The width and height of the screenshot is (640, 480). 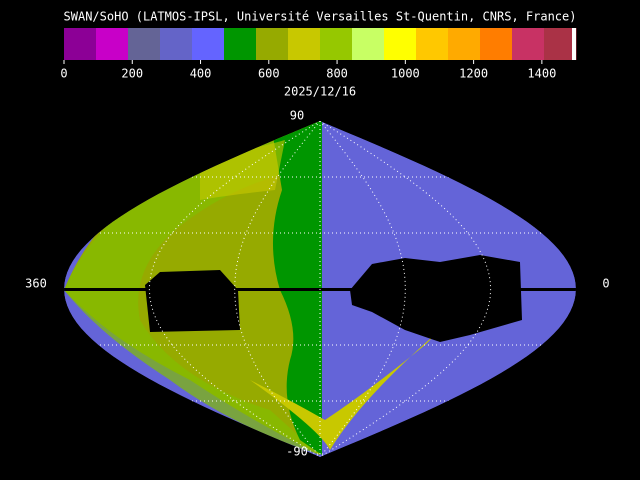 What do you see at coordinates (269, 74) in the screenshot?
I see `colorbar-tick-label: 600` at bounding box center [269, 74].